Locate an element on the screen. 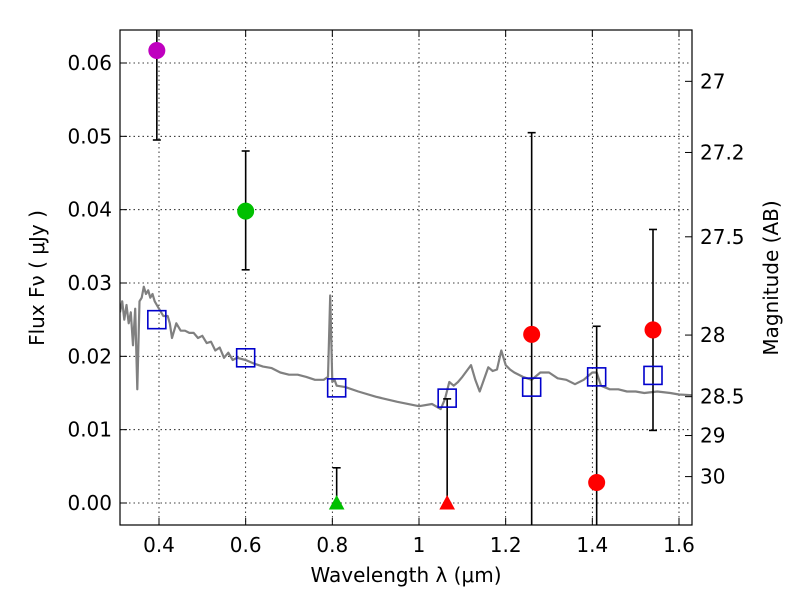  x-axis-title: Wavelength λ (μm) is located at coordinates (405, 575).